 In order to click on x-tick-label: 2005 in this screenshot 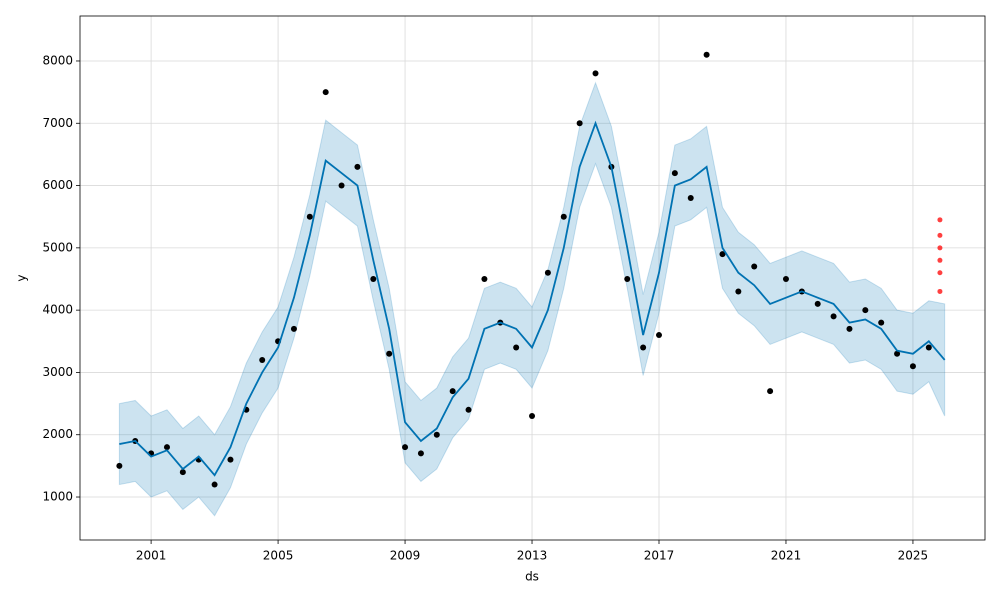, I will do `click(278, 556)`.